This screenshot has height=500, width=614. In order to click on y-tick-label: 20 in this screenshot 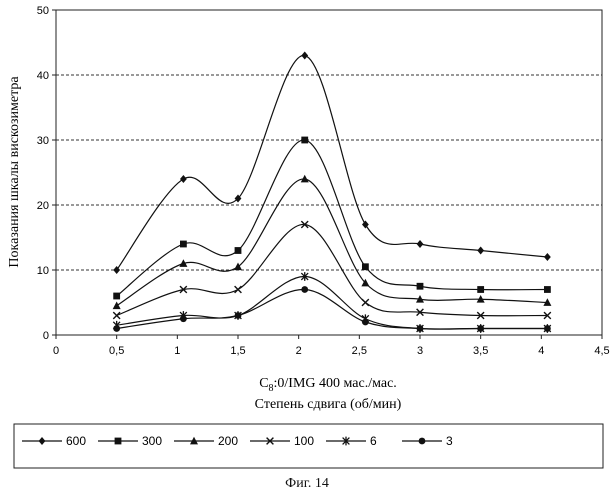, I will do `click(43, 206)`.